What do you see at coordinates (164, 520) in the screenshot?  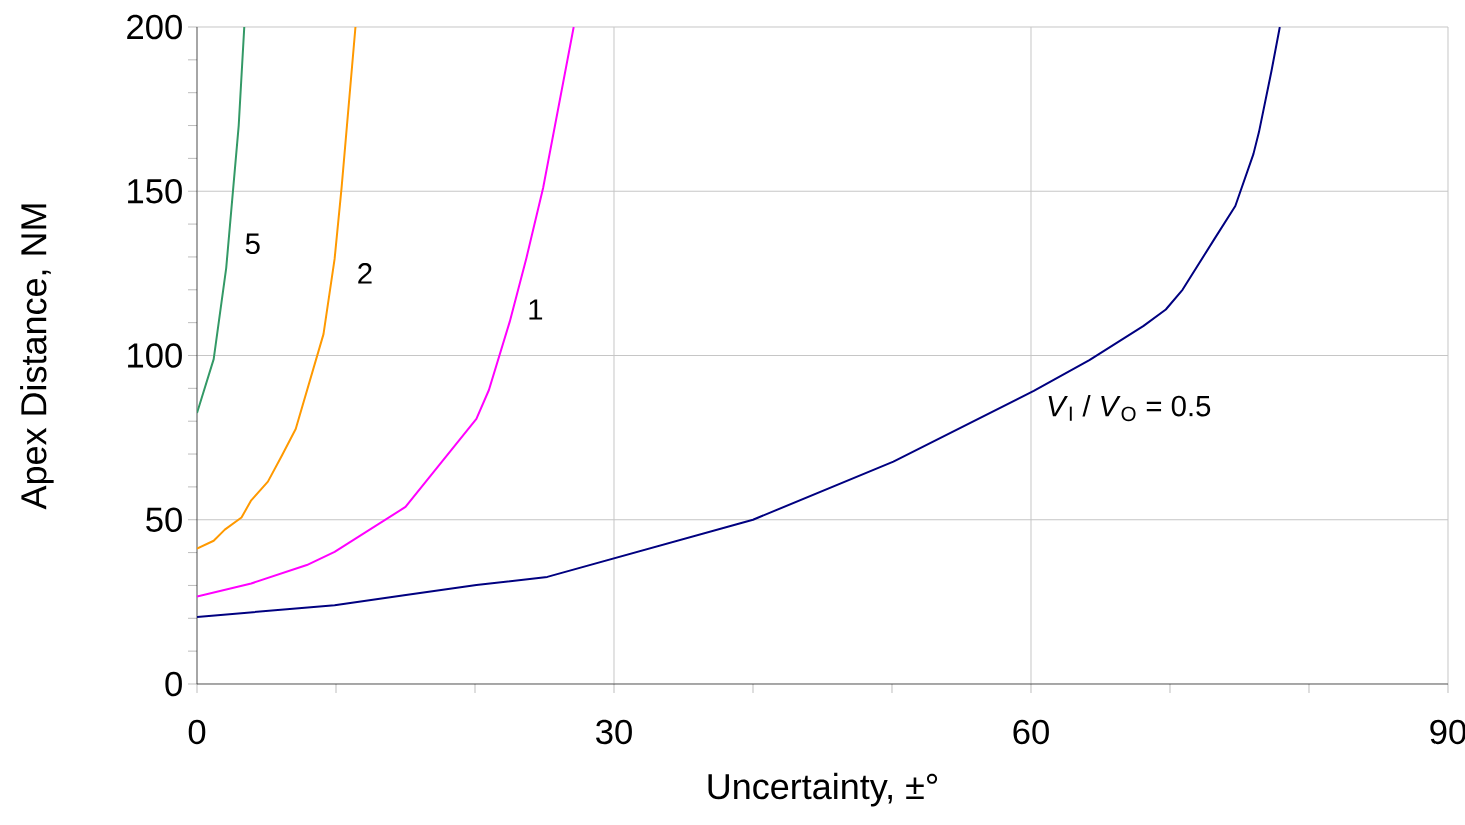 I see `y-tick-label: 50` at bounding box center [164, 520].